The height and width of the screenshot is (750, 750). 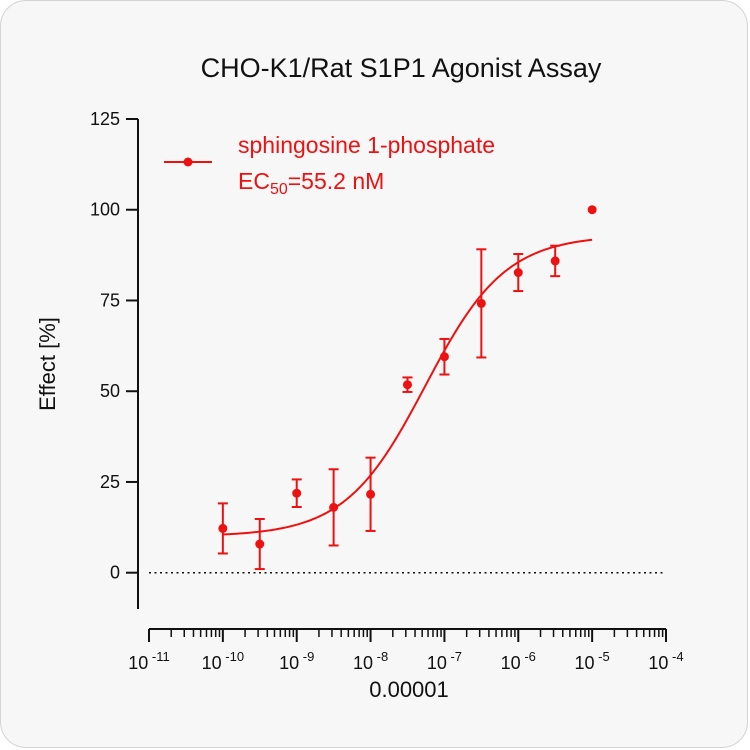 I want to click on ec50-subscript: 50, so click(x=279, y=189).